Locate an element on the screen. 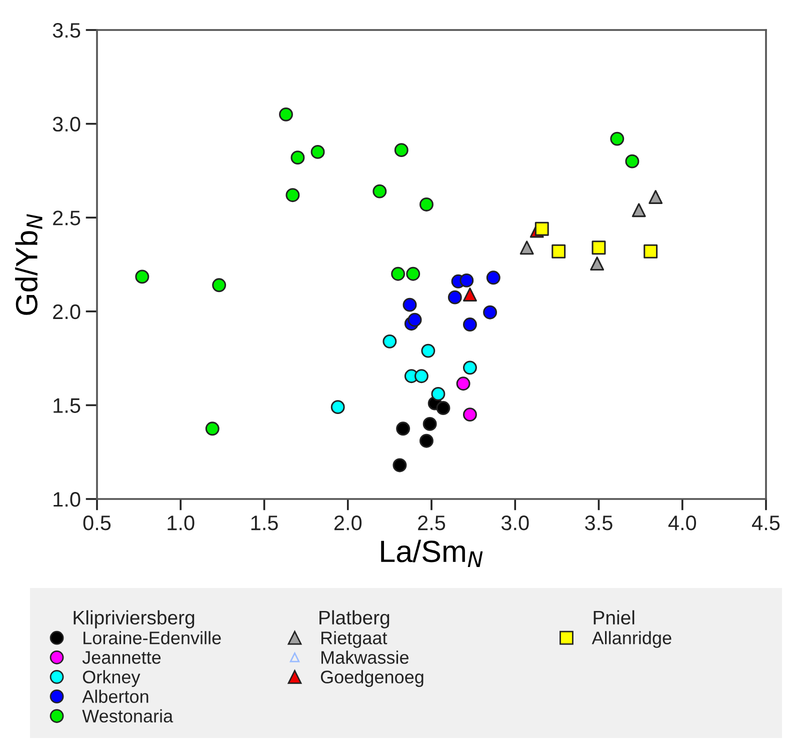  legend-label: Westonaria is located at coordinates (128, 716).